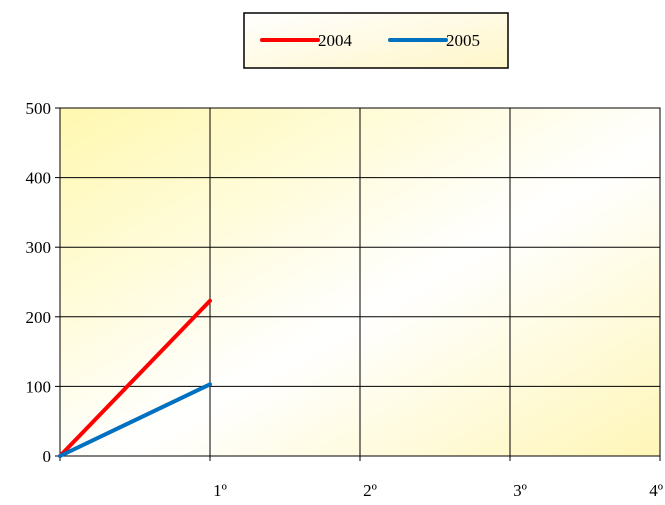 The height and width of the screenshot is (505, 665). I want to click on x-tick-label: 4º, so click(656, 490).